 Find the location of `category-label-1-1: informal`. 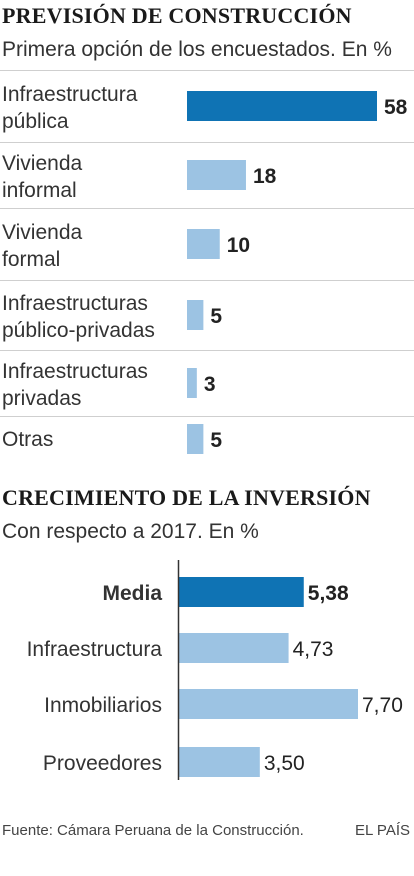

category-label-1-1: informal is located at coordinates (39, 190).